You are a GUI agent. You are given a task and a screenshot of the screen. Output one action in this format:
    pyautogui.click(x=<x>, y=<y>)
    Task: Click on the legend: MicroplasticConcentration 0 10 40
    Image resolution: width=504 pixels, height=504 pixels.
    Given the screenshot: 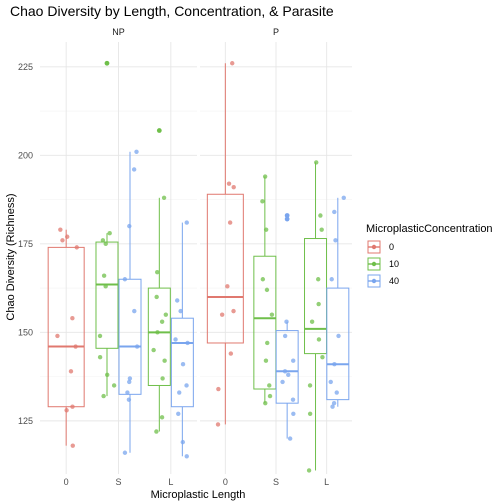 What is the action you would take?
    pyautogui.click(x=429, y=255)
    